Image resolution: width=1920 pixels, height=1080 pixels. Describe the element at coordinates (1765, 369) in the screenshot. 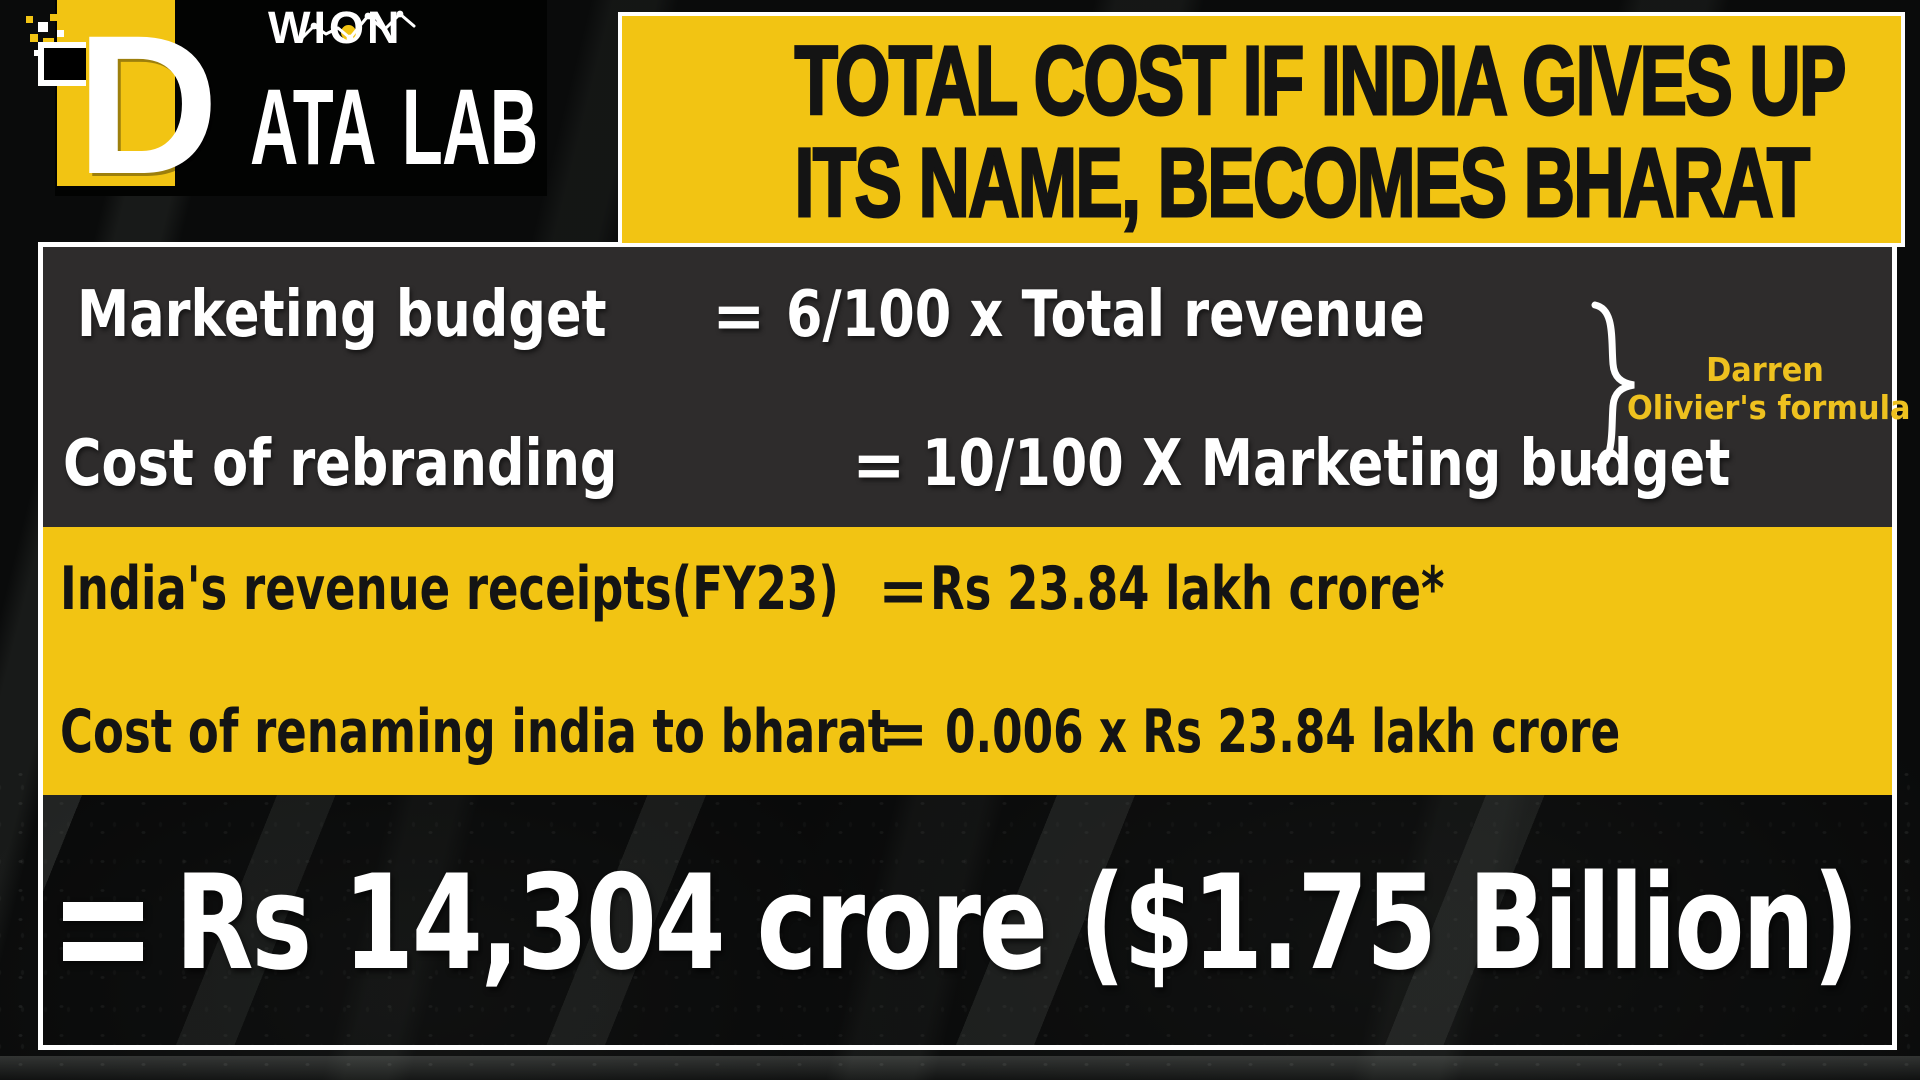

I see `annotation-line-1: Darren` at that location.